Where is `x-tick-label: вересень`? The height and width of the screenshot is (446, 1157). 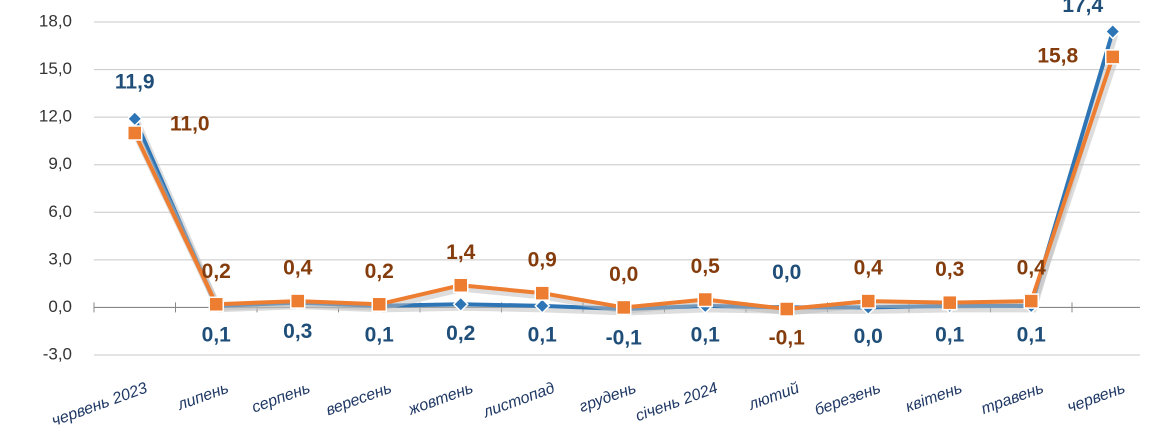
x-tick-label: вересень is located at coordinates (359, 399).